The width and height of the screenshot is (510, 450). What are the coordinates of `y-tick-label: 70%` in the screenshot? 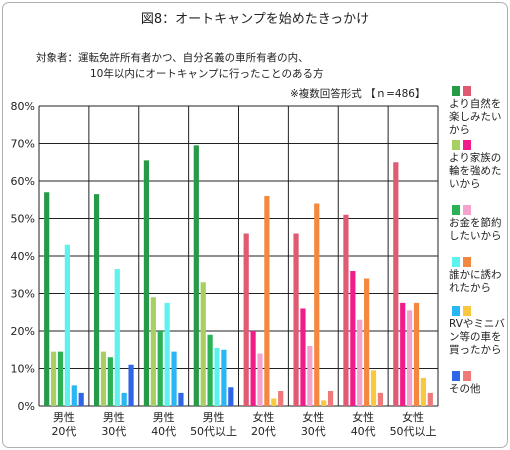 It's located at (23, 144).